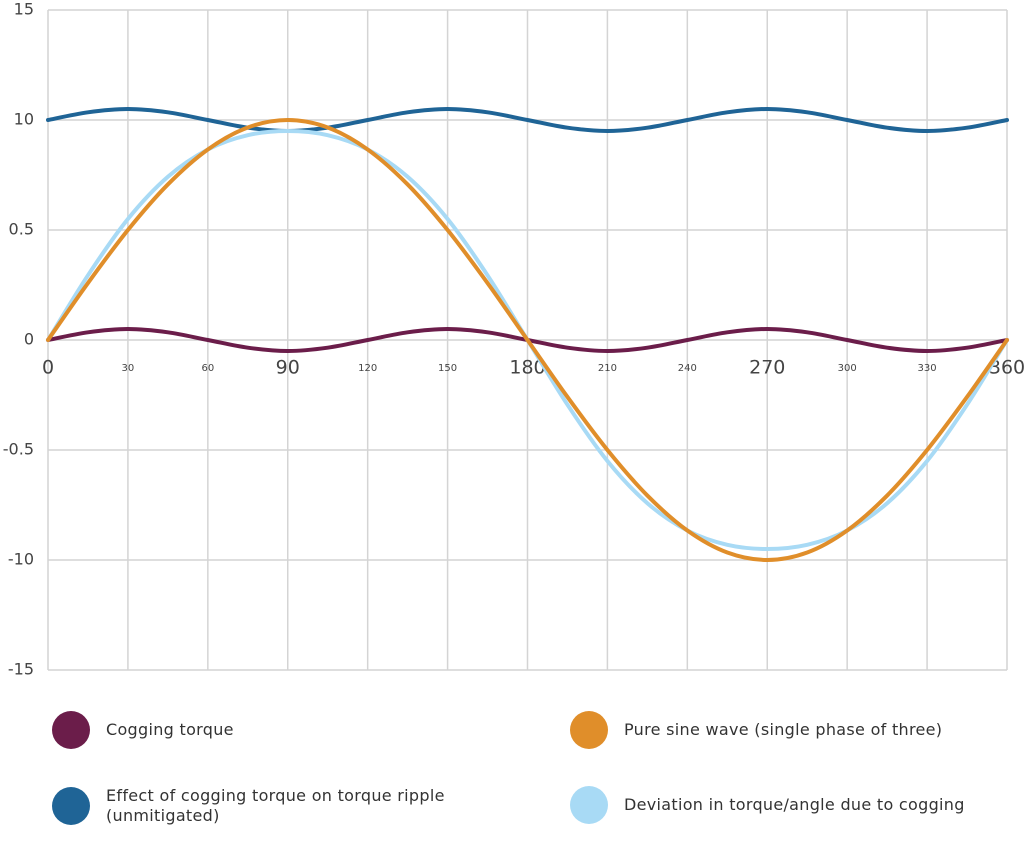 Image resolution: width=1024 pixels, height=846 pixels. I want to click on legend-label: Pure sine wave (single phase of three), so click(783, 729).